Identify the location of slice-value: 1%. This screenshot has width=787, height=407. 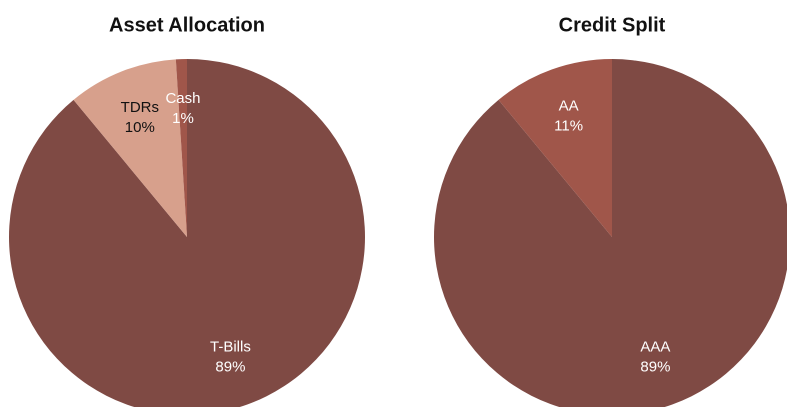
(183, 118).